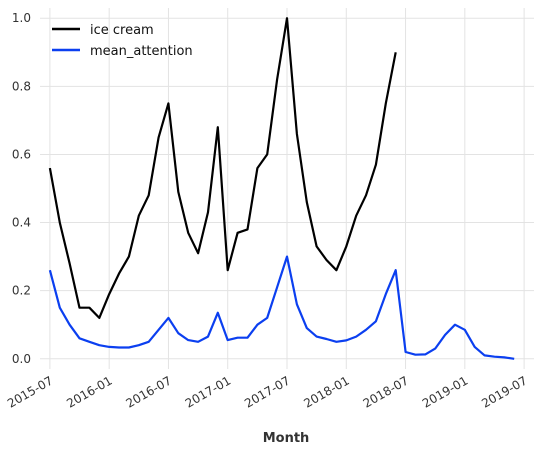 The image size is (544, 454). Describe the element at coordinates (445, 391) in the screenshot. I see `x-tick-label: 2019-01` at that location.